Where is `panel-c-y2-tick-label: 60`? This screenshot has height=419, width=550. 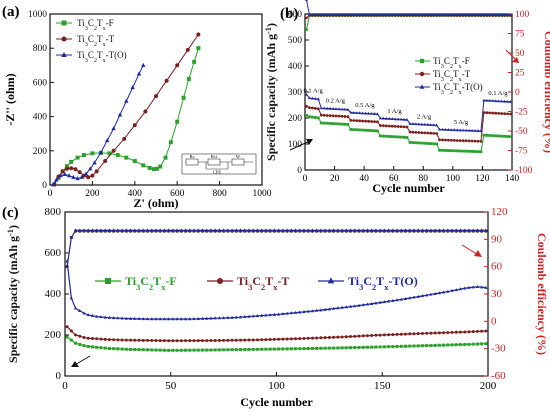 panel-c-y2-tick-label: 60 is located at coordinates (497, 267).